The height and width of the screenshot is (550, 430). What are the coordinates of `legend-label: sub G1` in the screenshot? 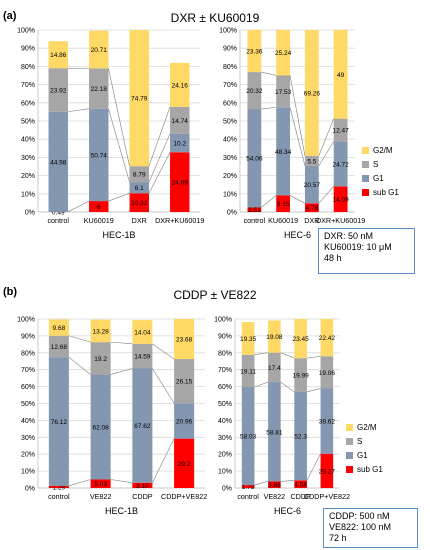 It's located at (386, 192).